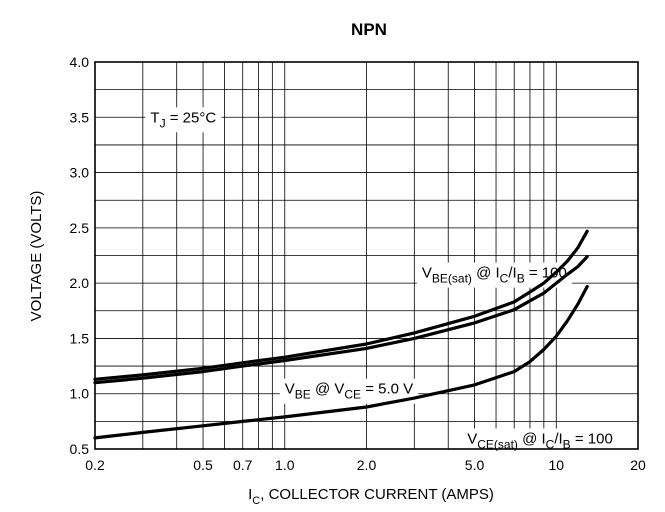  I want to click on series-label-vbe: VBE @ VCE = 5.0 V, so click(349, 391).